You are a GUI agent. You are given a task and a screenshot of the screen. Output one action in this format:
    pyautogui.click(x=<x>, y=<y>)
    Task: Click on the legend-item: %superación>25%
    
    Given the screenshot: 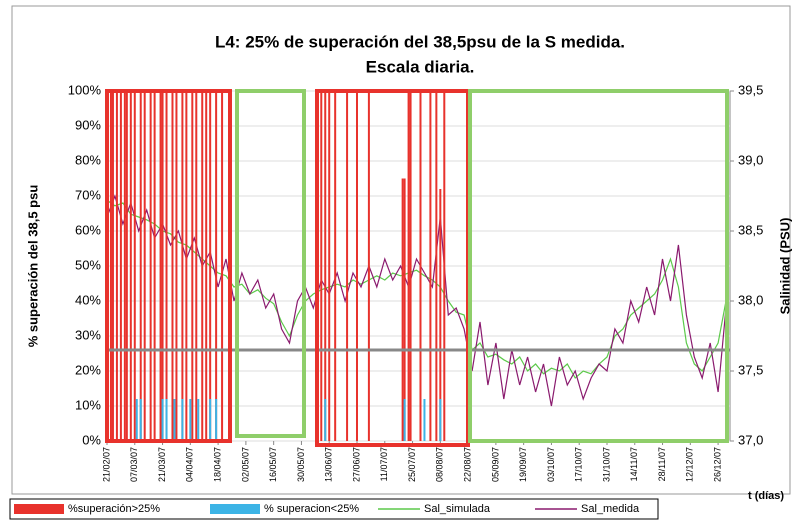 What is the action you would take?
    pyautogui.click(x=87, y=509)
    